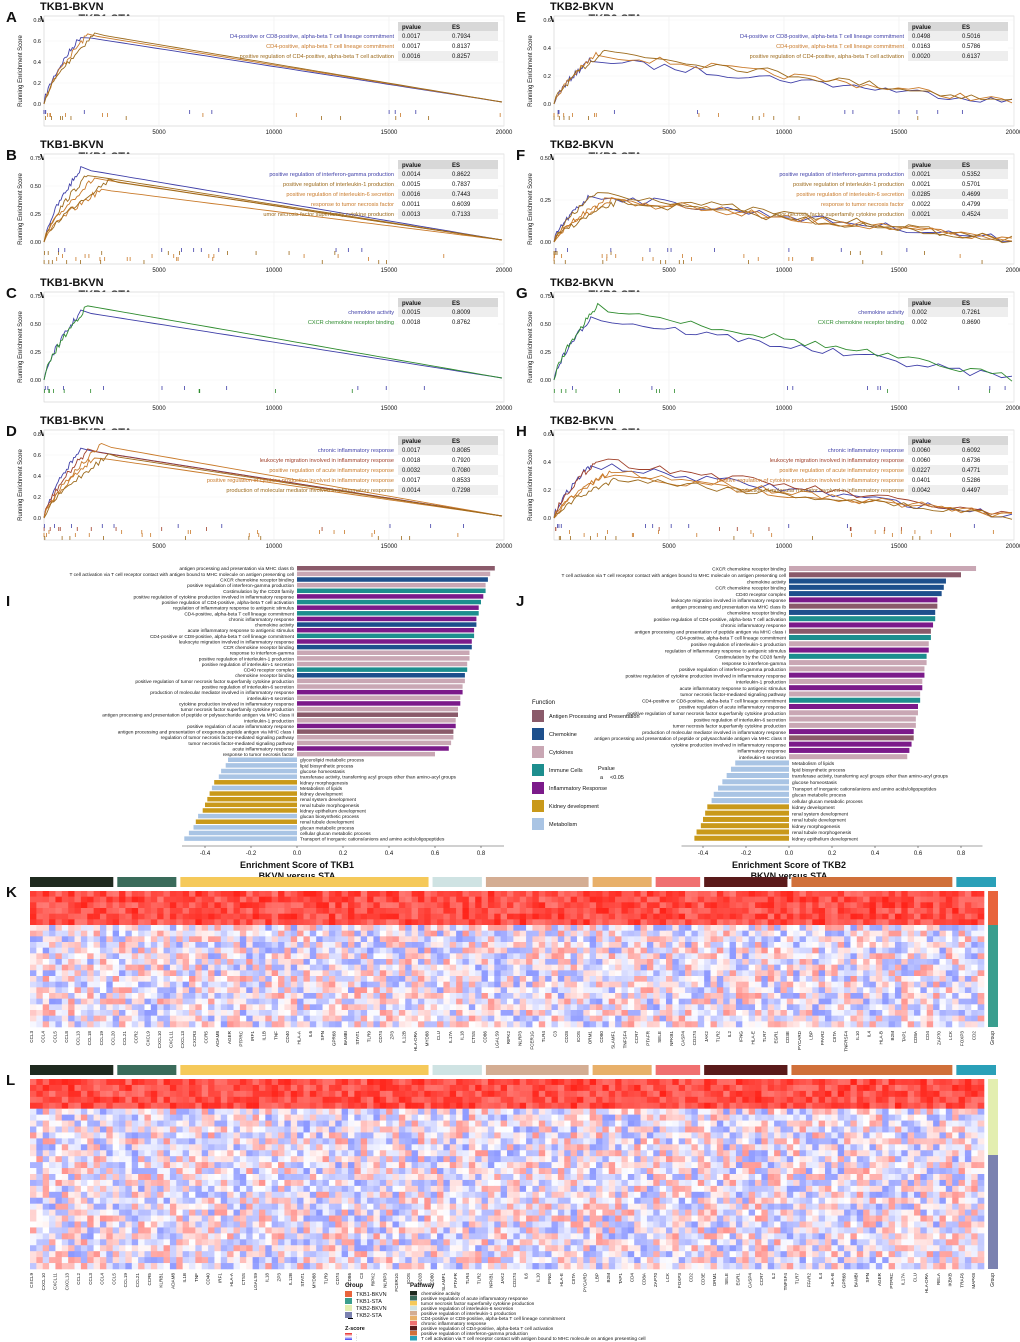 The height and width of the screenshot is (1342, 1020). I want to click on y-tick-label: 0.50, so click(35, 187).